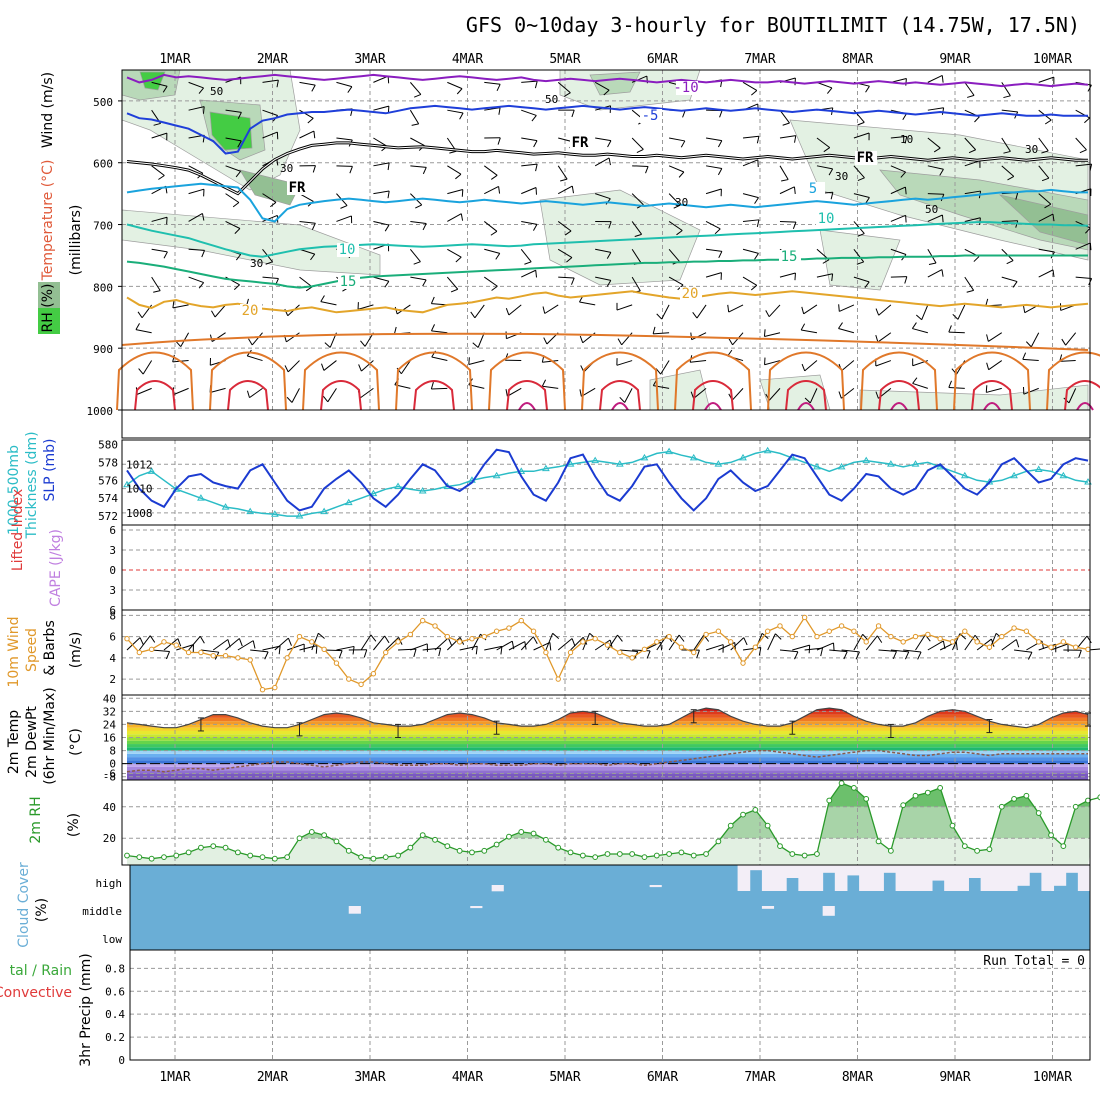  Describe the element at coordinates (109, 711) in the screenshot. I see `temp-tick-label: 32` at that location.